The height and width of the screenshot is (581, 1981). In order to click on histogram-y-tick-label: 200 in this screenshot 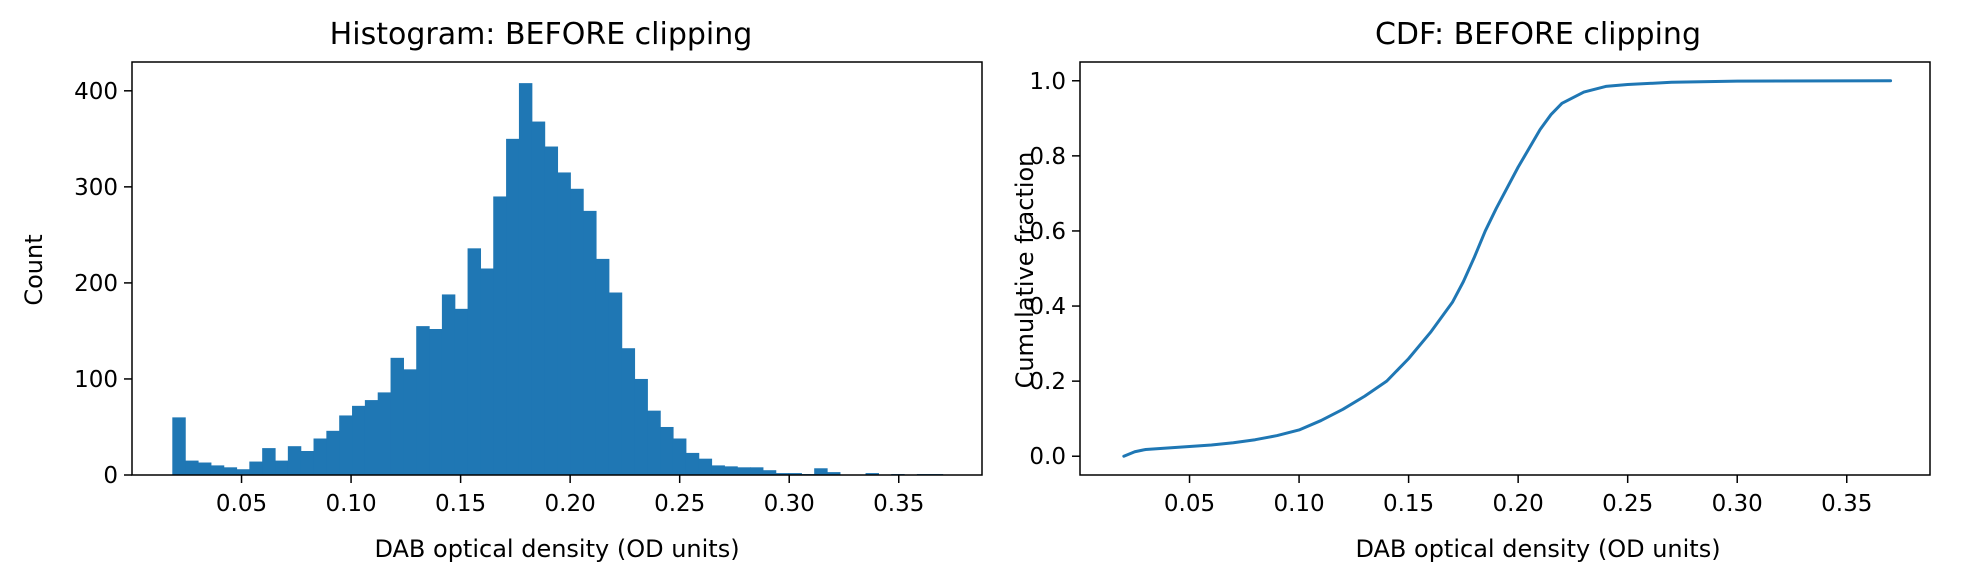, I will do `click(96, 284)`.